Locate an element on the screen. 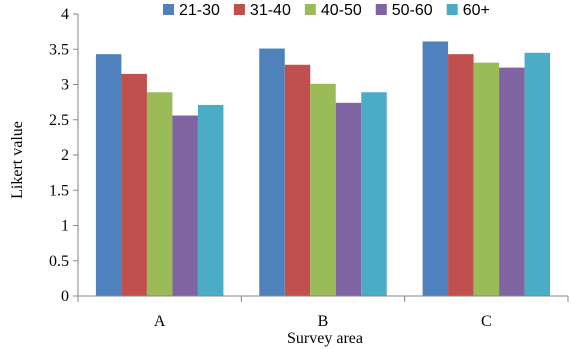  y-axis-label: Likert value is located at coordinates (17, 160).